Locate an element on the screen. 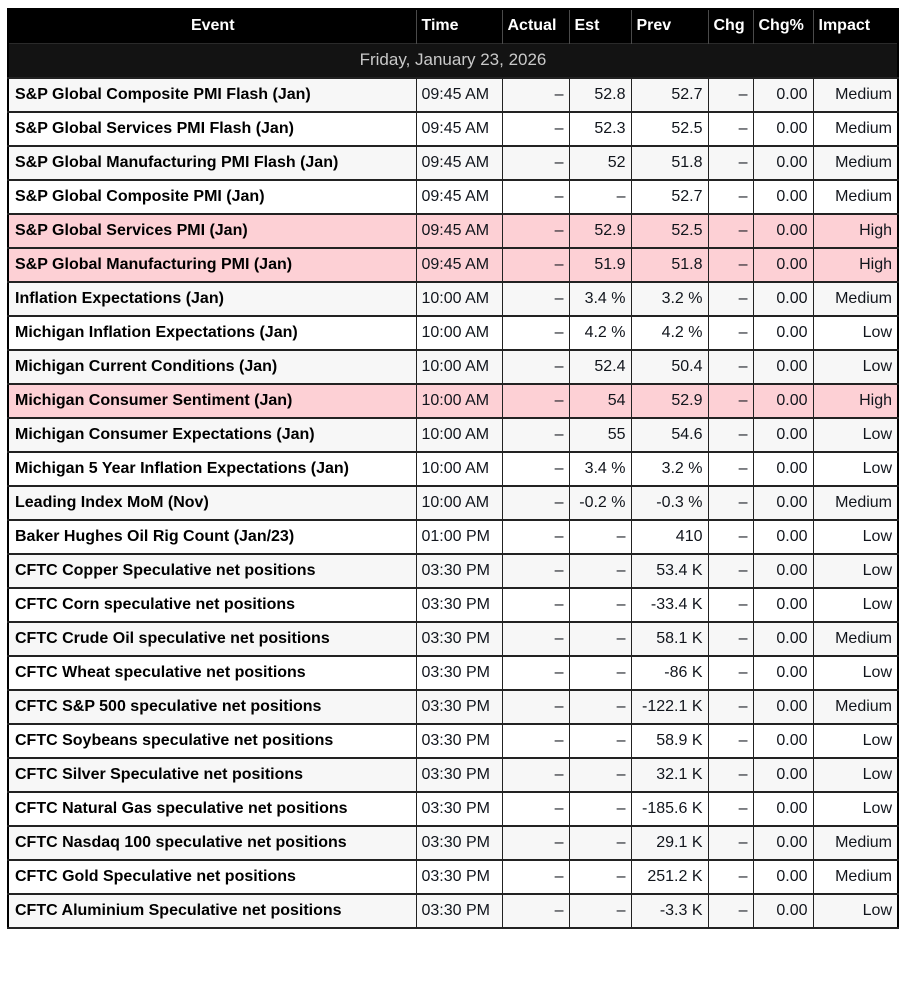 This screenshot has height=987, width=908. event-name: CFTC Silver Speculative net positions is located at coordinates (212, 775).